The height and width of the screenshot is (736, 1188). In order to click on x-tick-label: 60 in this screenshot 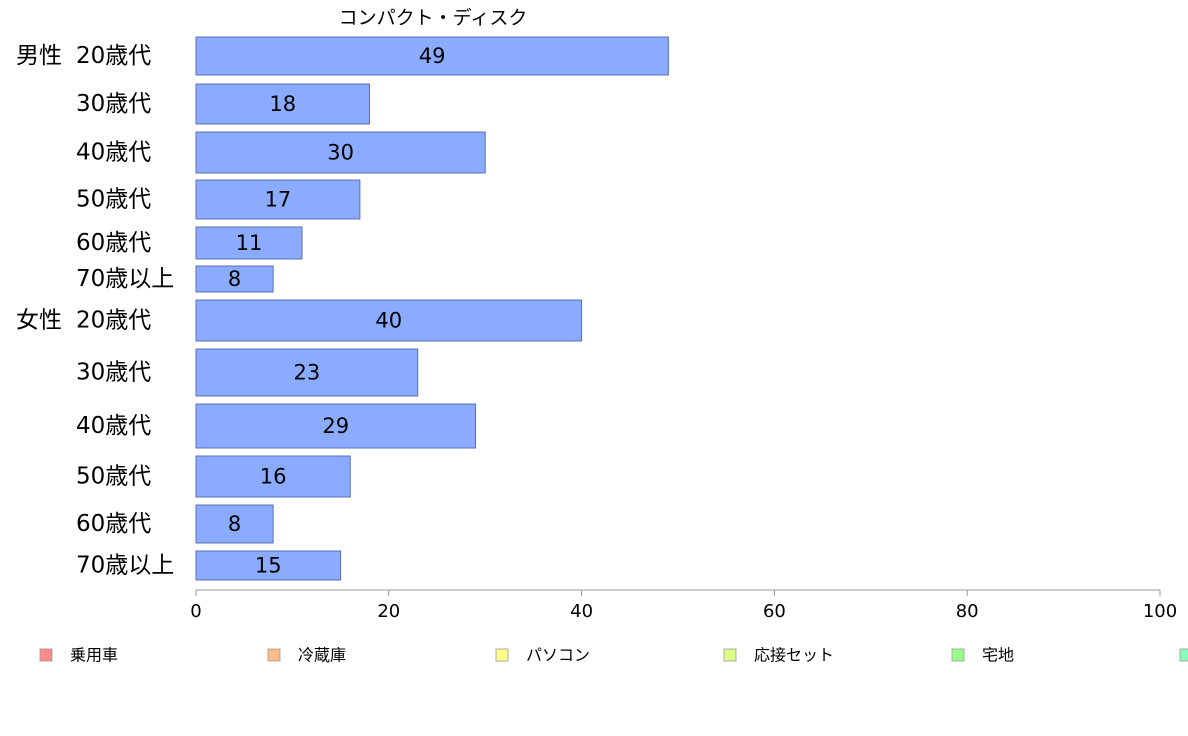, I will do `click(774, 611)`.